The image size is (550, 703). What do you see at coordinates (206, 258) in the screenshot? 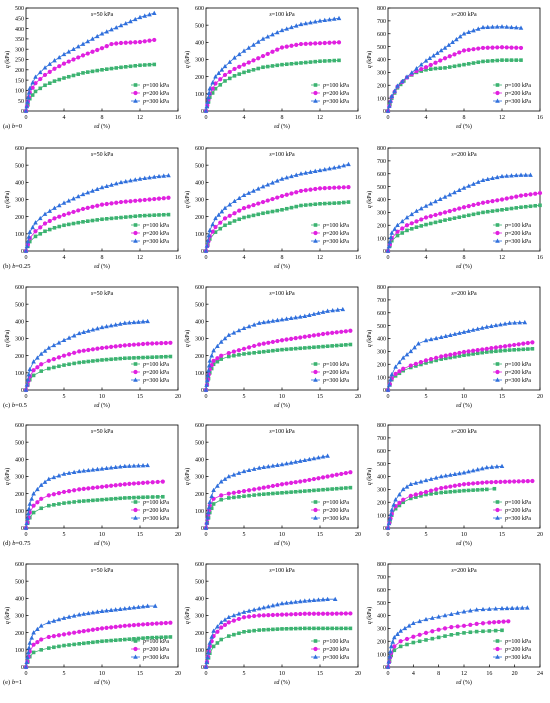
I see `x-tick-label: 0` at bounding box center [206, 258].